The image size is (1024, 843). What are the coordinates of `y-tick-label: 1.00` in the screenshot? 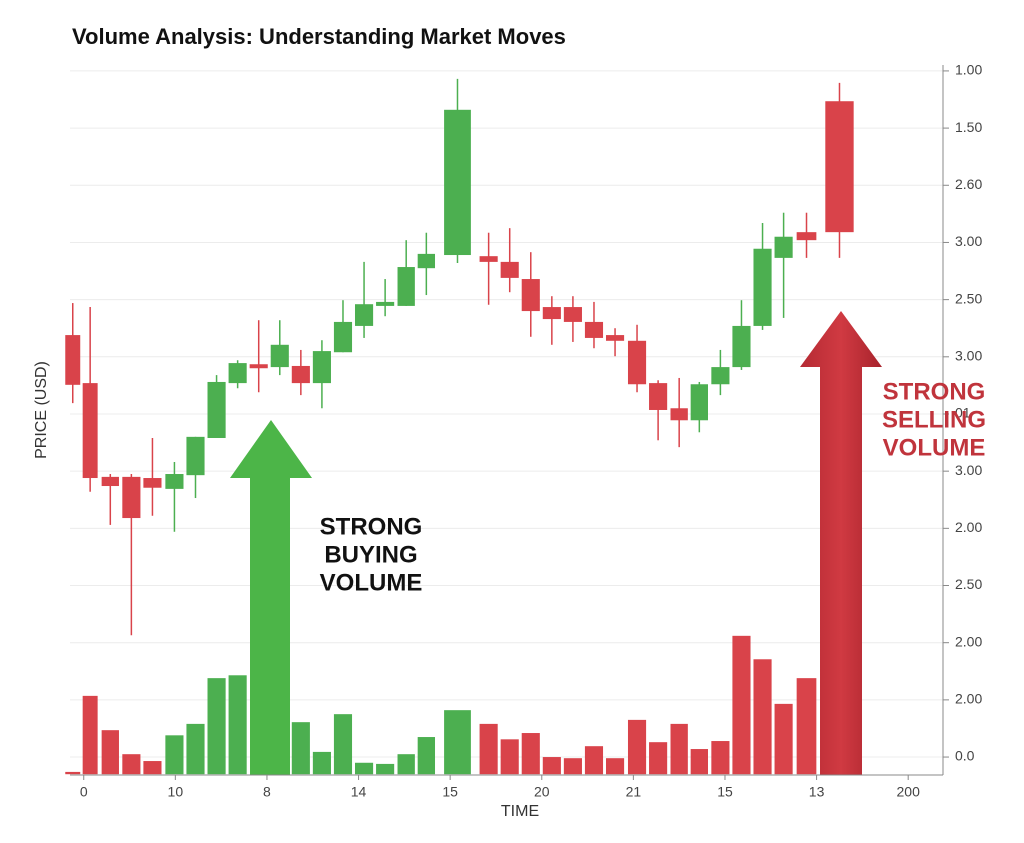 It's located at (968, 70).